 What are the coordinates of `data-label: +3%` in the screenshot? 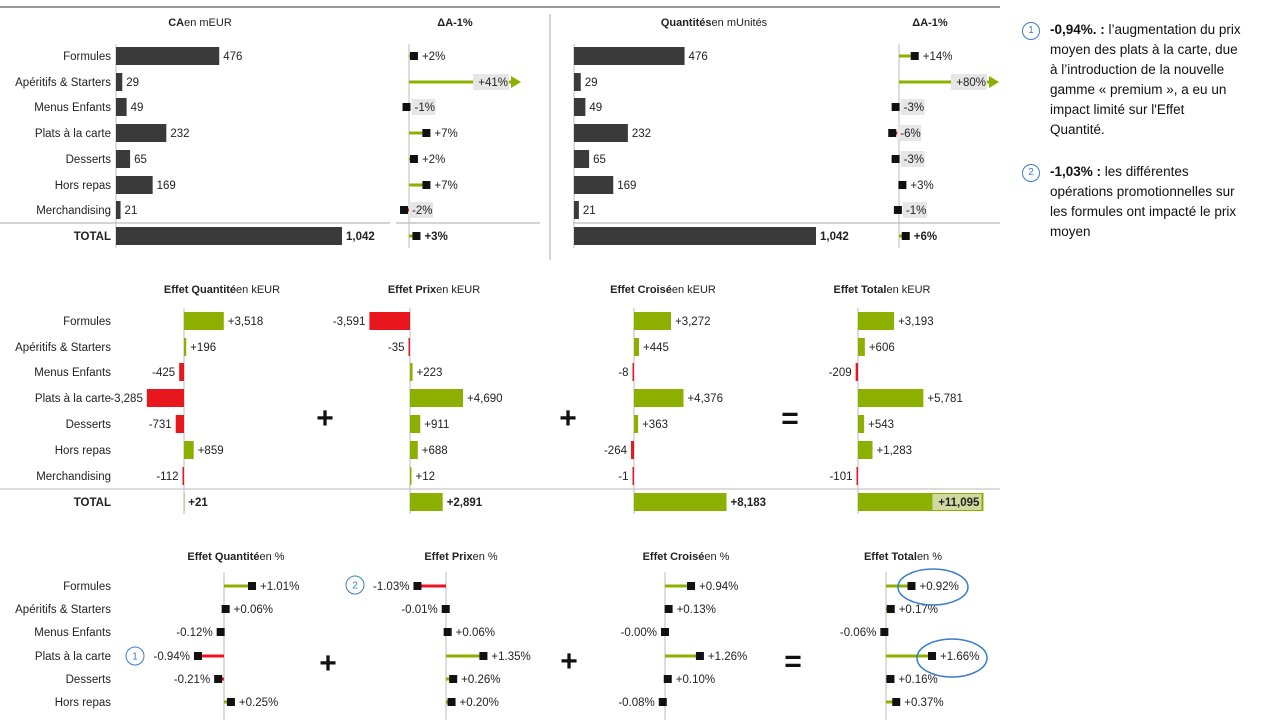 It's located at (921, 186).